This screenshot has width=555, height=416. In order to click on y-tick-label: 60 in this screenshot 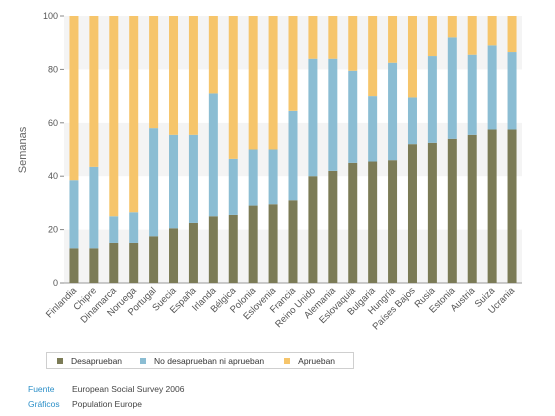, I will do `click(53, 123)`.